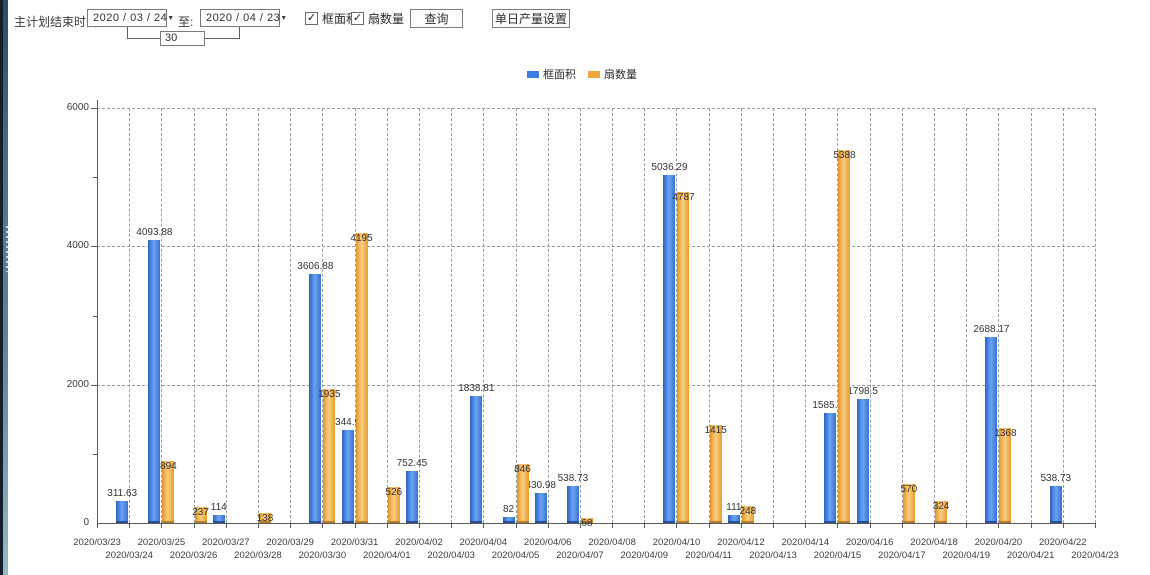 The image size is (1150, 575). What do you see at coordinates (741, 542) in the screenshot?
I see `x-axis-label: 2020/04/12` at bounding box center [741, 542].